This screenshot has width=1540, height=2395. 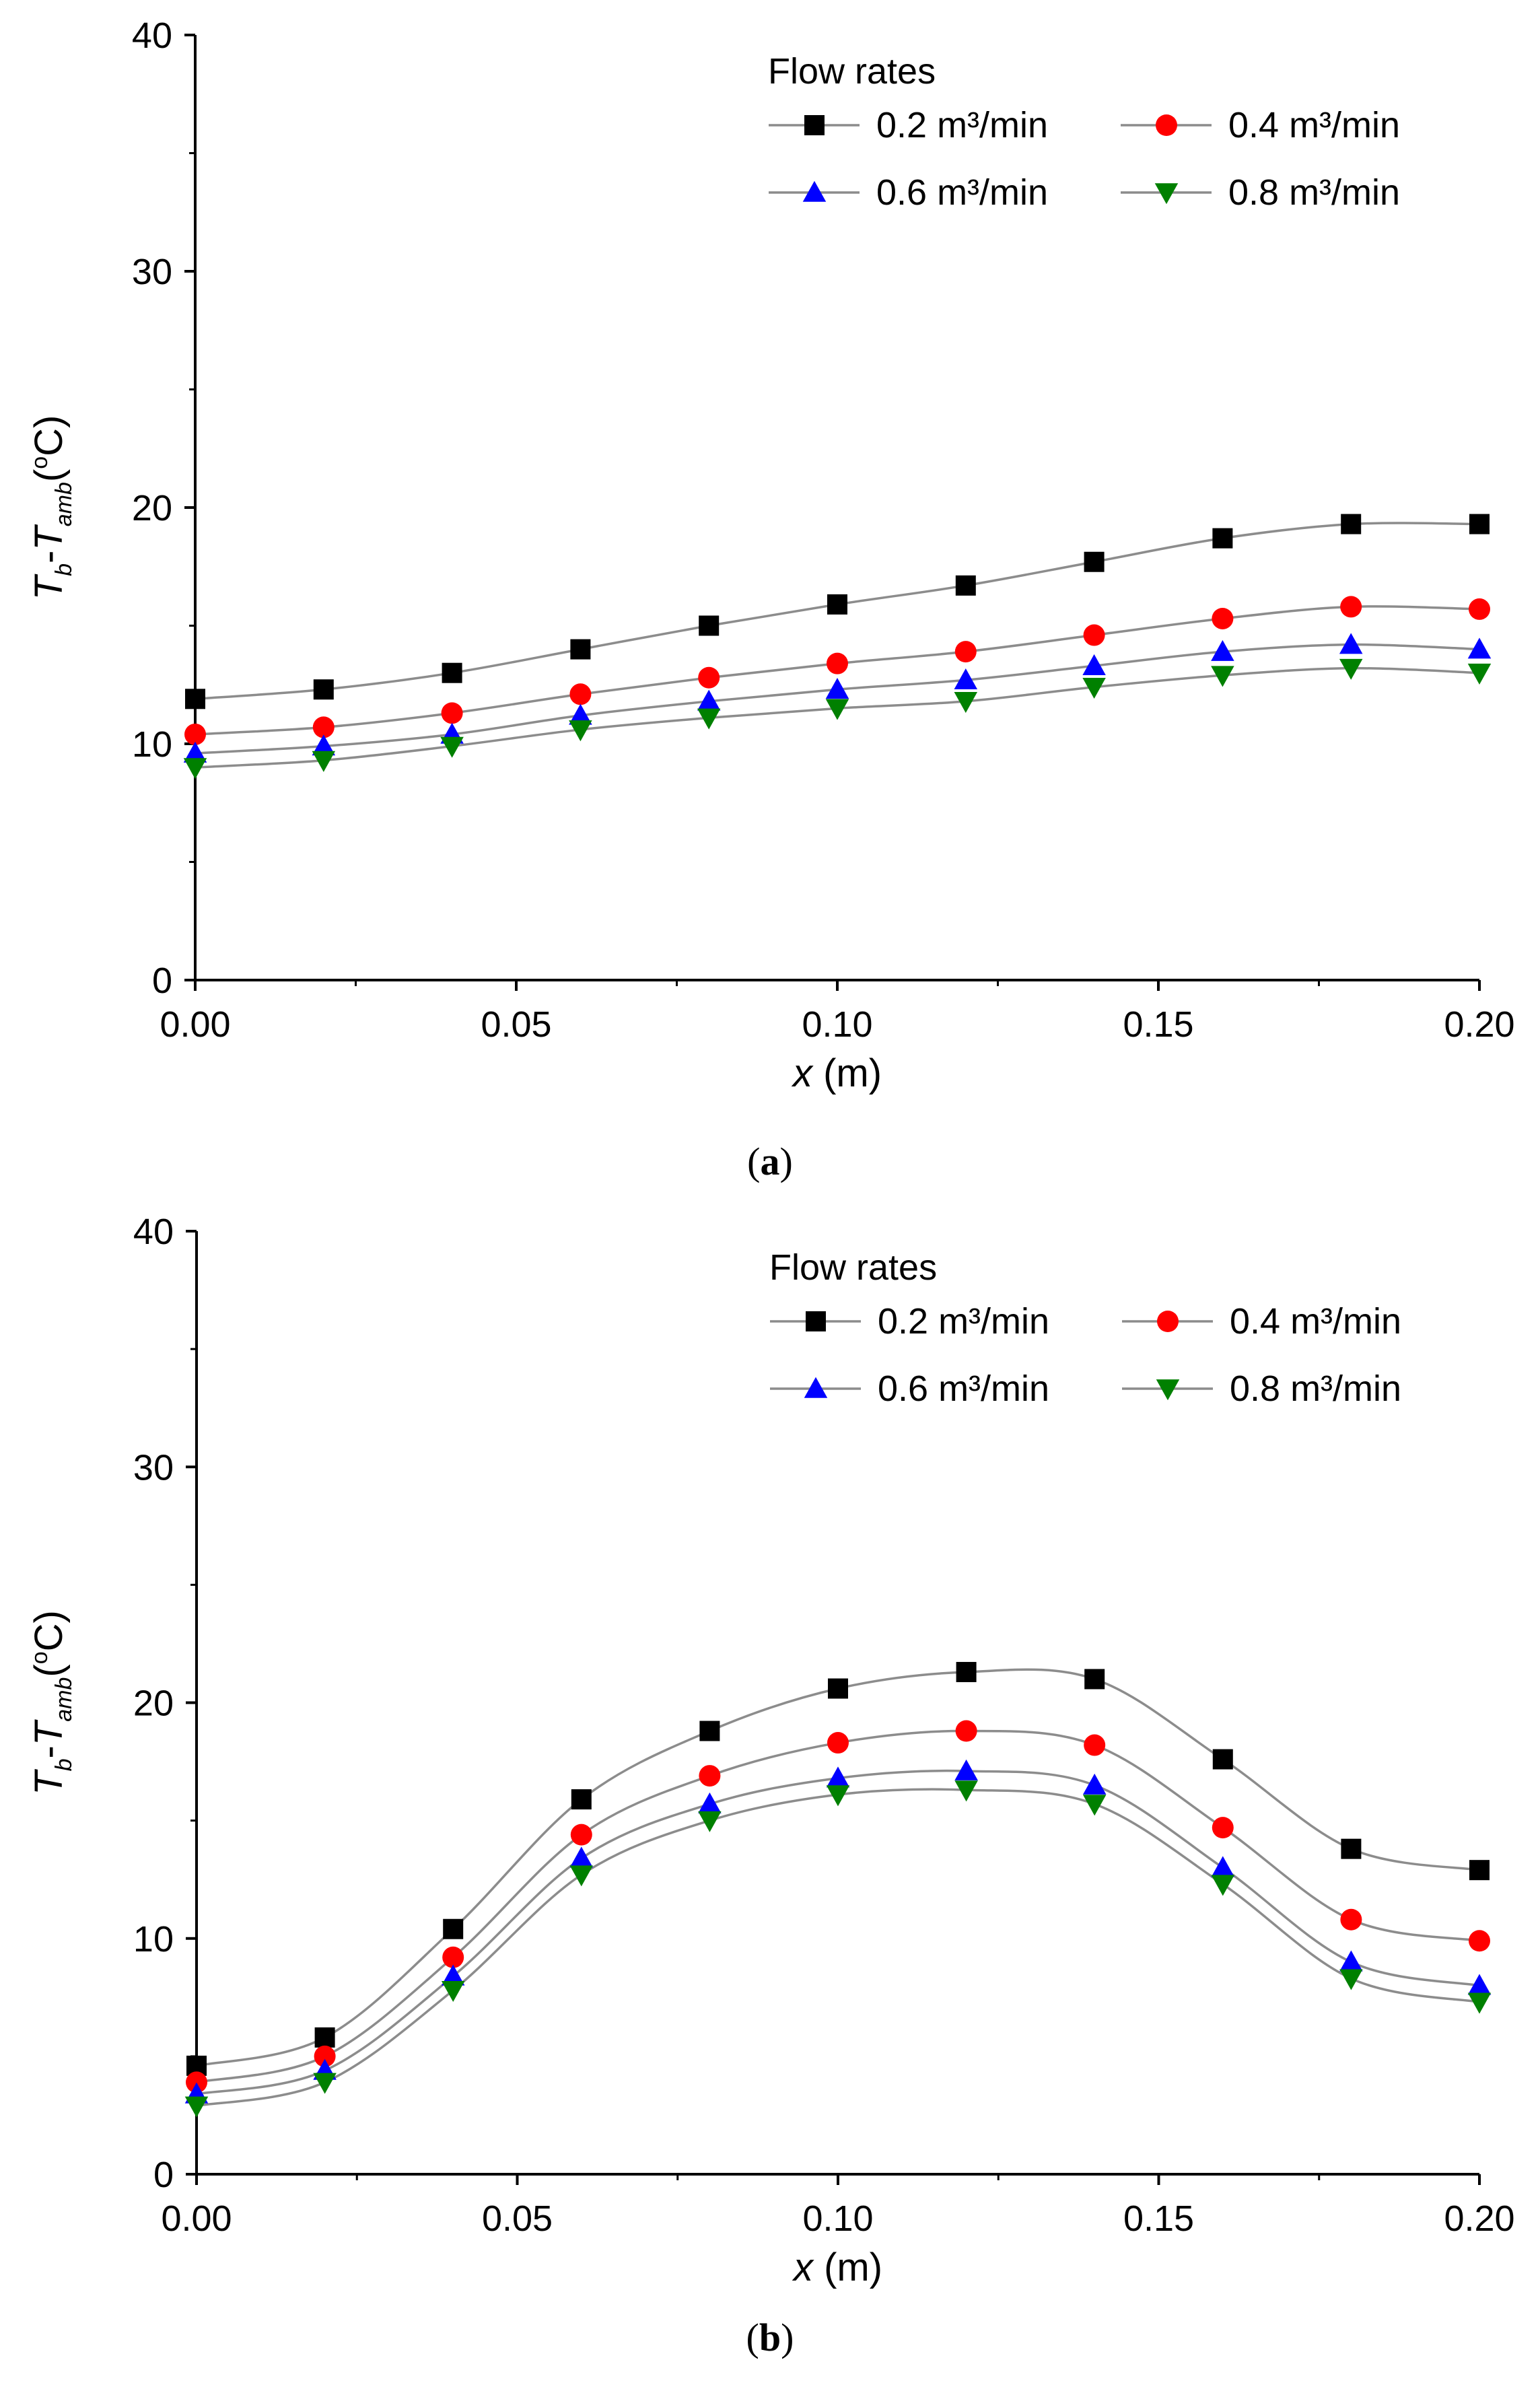 I want to click on y-axis-paren: (, so click(x=49, y=1670).